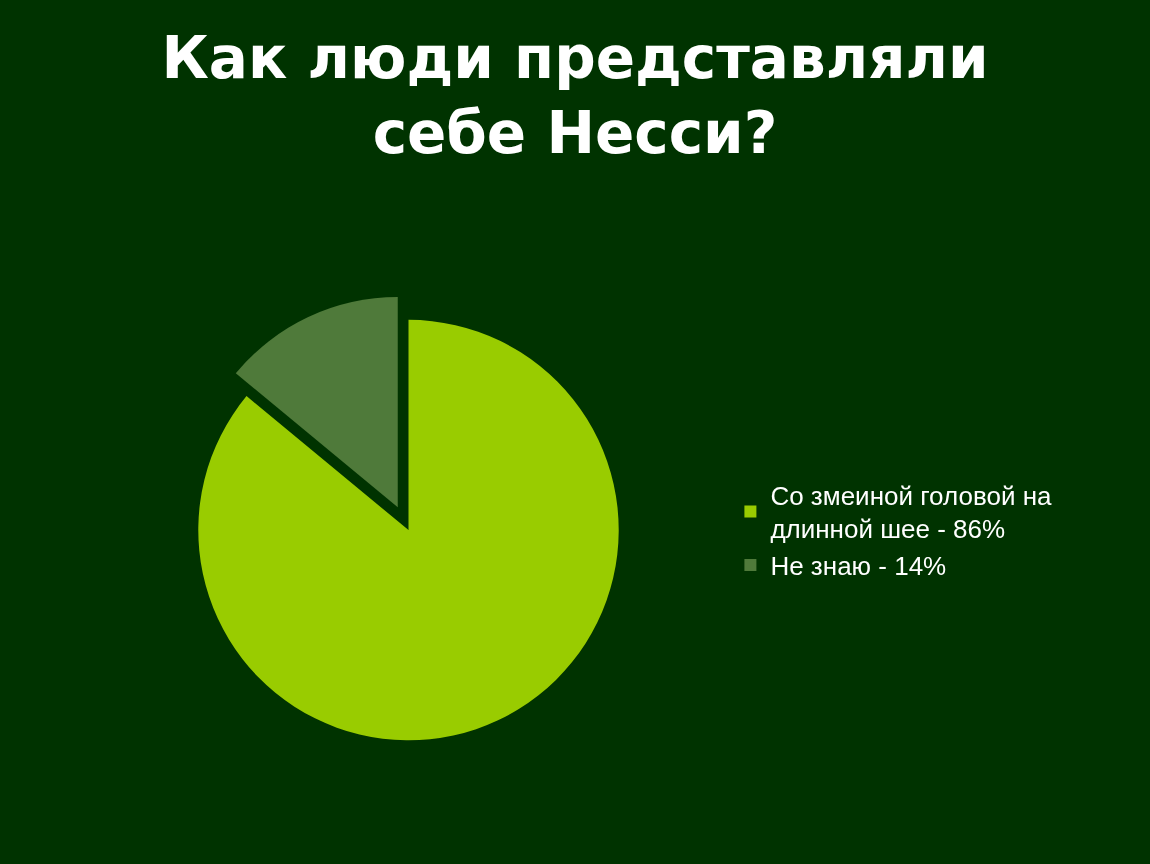 This screenshot has height=864, width=1150. Describe the element at coordinates (575, 95) in the screenshot. I see `chart-title: Как люди представляли себе Несси?` at that location.